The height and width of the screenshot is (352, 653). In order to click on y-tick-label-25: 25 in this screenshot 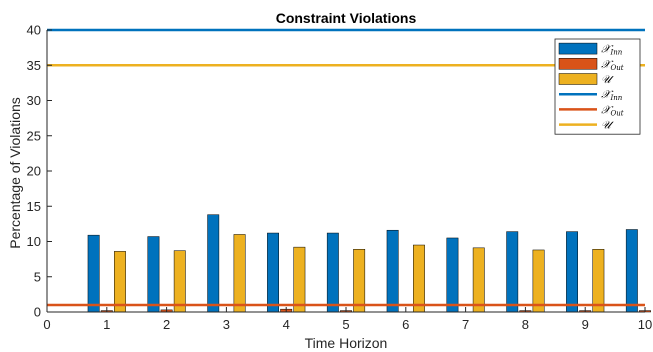, I will do `click(34, 135)`.